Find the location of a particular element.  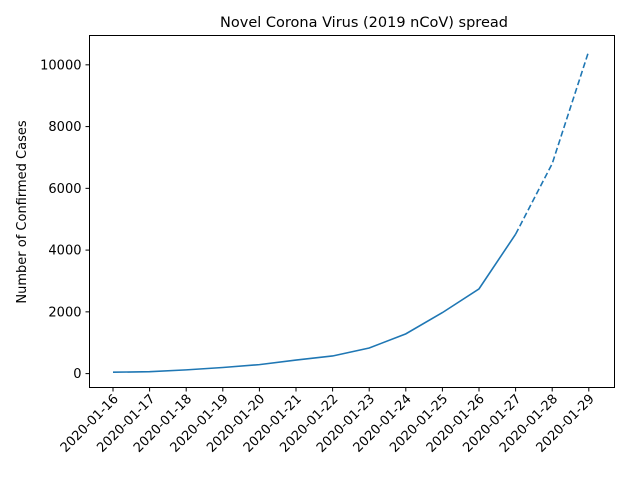

y-tick-label: 0 is located at coordinates (77, 374).